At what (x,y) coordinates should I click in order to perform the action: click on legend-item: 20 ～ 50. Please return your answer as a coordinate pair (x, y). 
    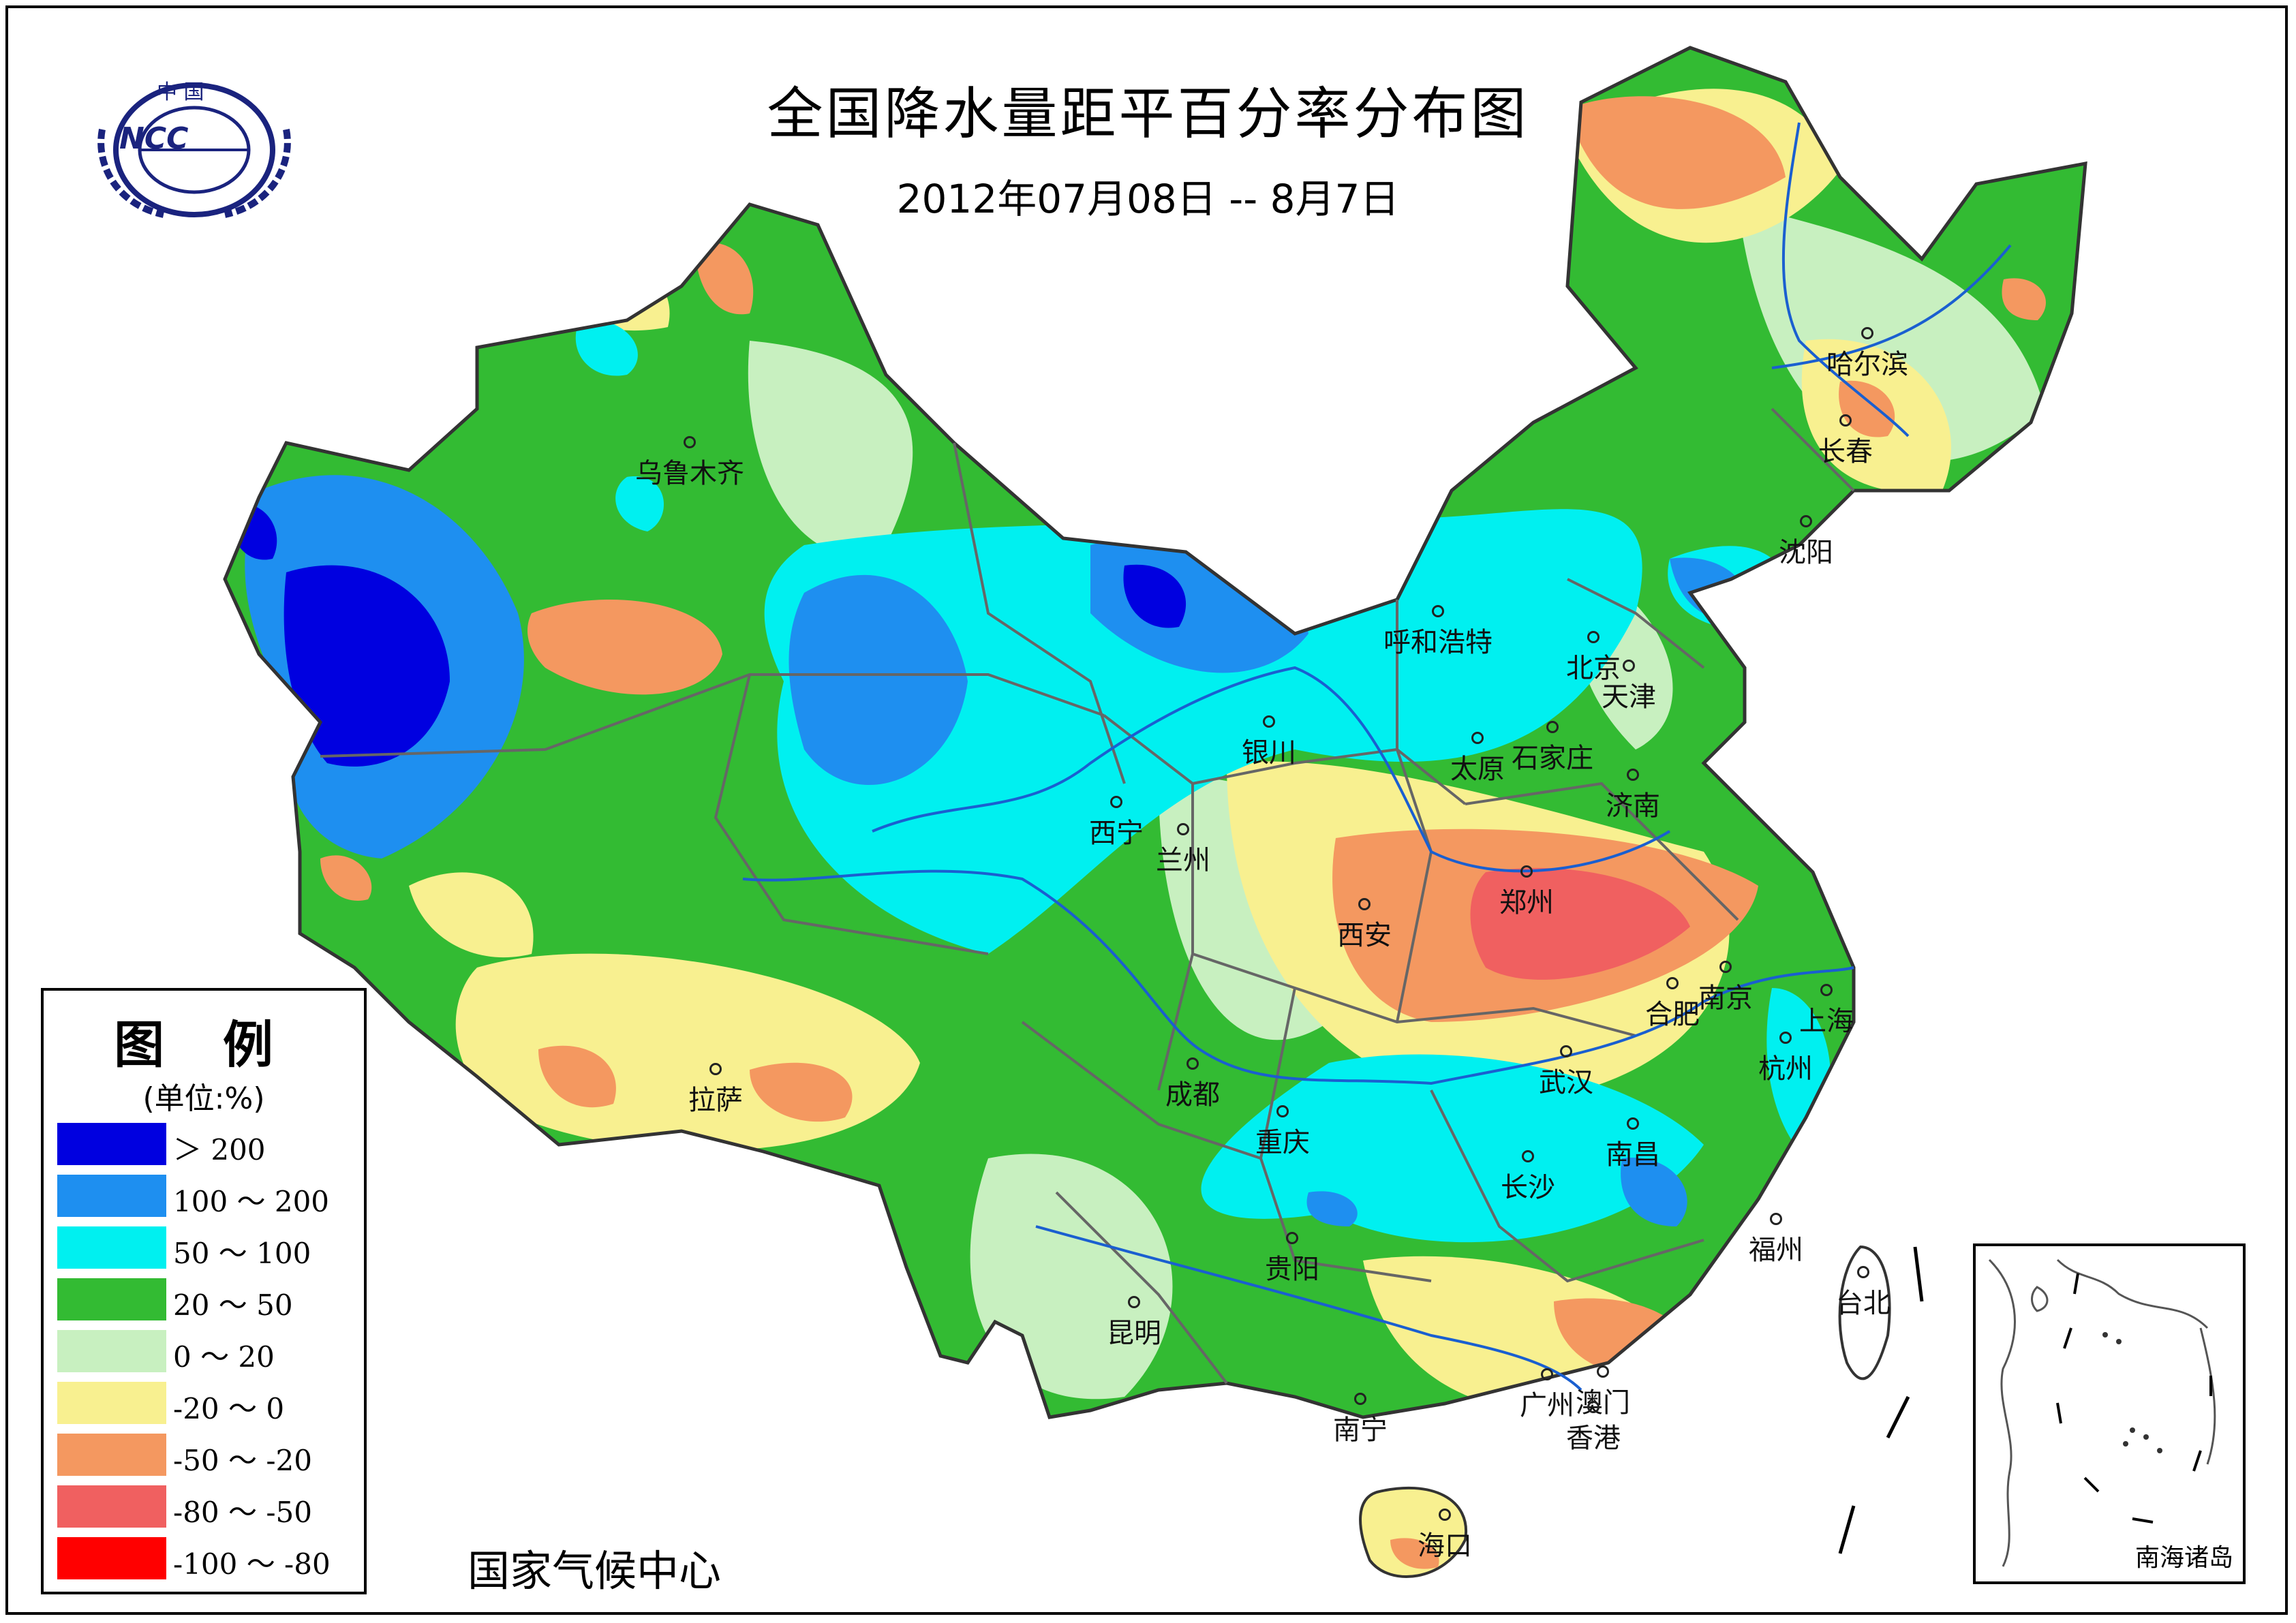
    Looking at the image, I should click on (207, 1300).